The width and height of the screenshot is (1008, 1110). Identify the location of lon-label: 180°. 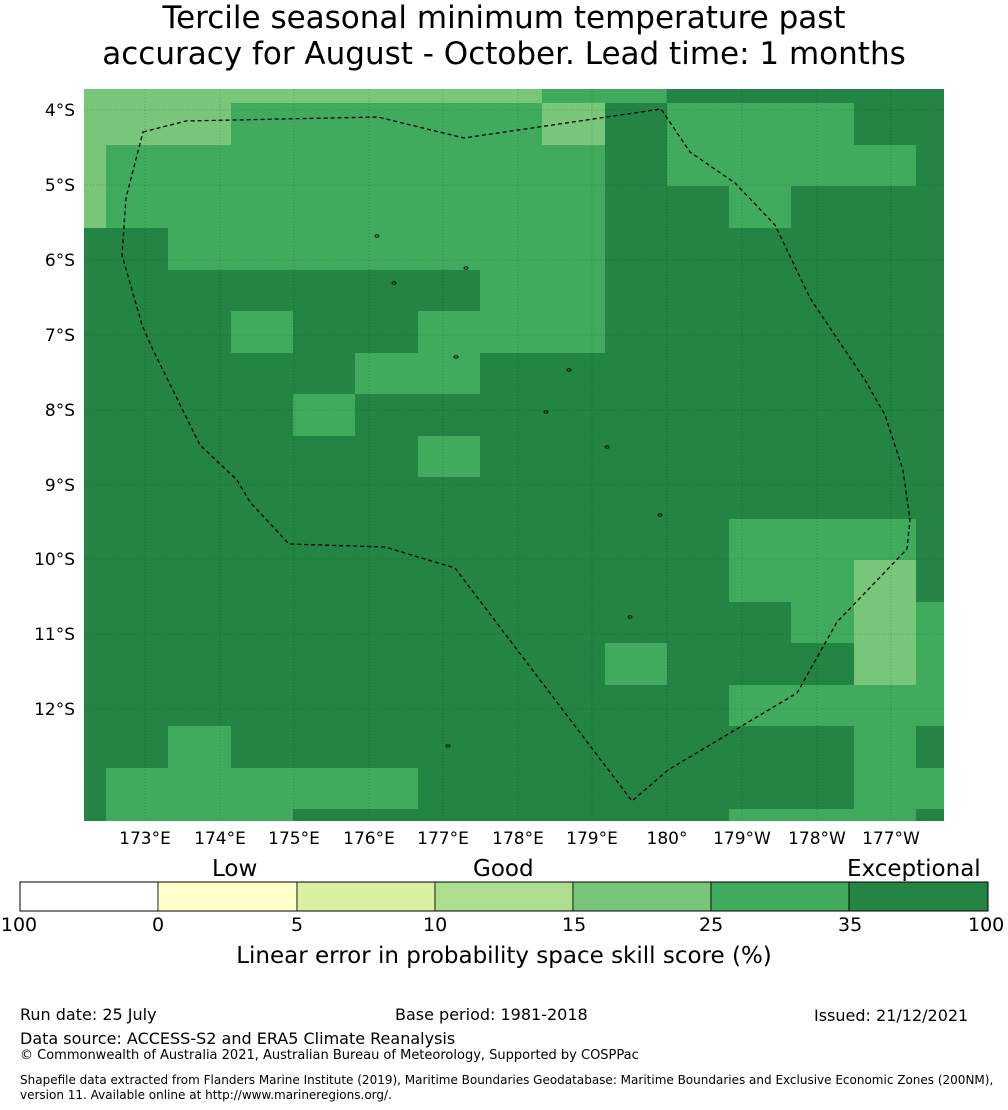
(667, 839).